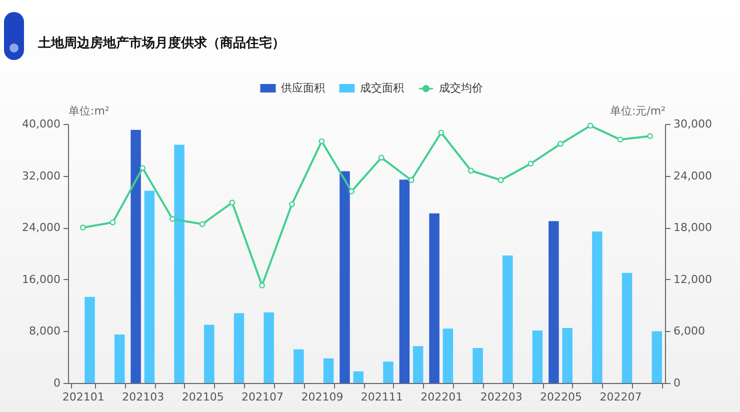 The image size is (740, 412). What do you see at coordinates (44, 331) in the screenshot?
I see `y-tick-label: 8,000` at bounding box center [44, 331].